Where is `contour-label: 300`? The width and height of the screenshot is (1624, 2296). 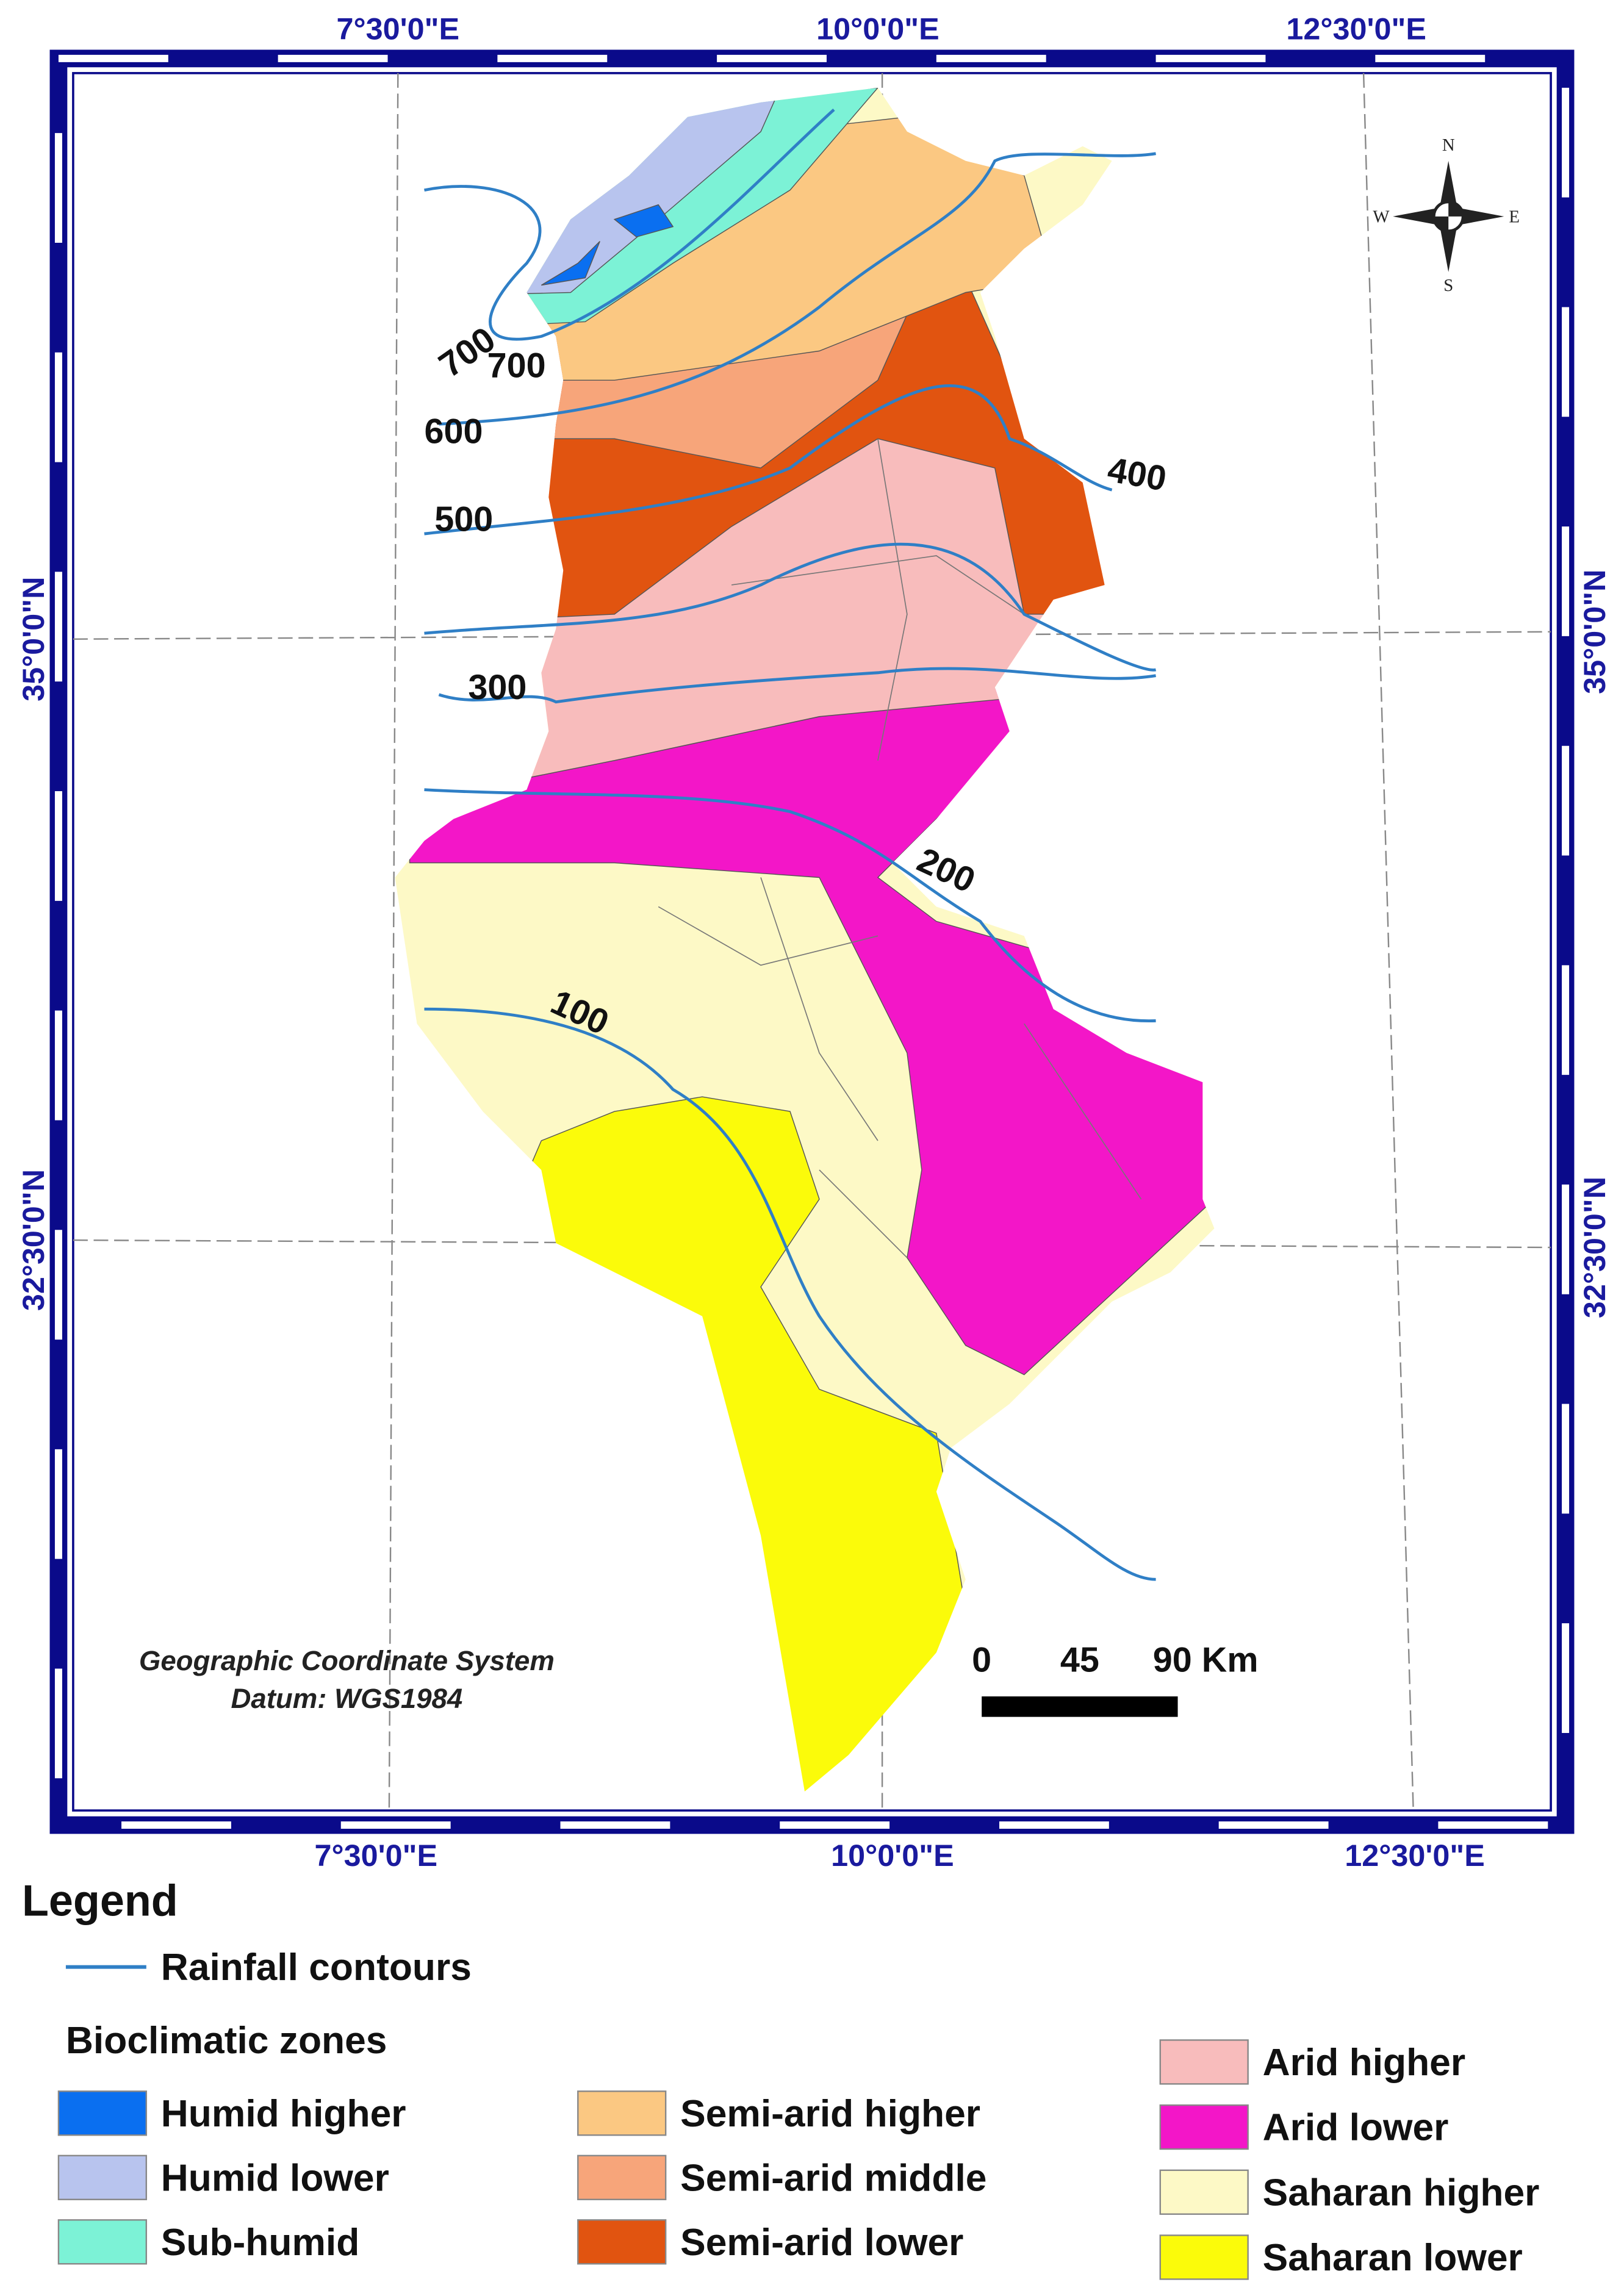 contour-label: 300 is located at coordinates (497, 687).